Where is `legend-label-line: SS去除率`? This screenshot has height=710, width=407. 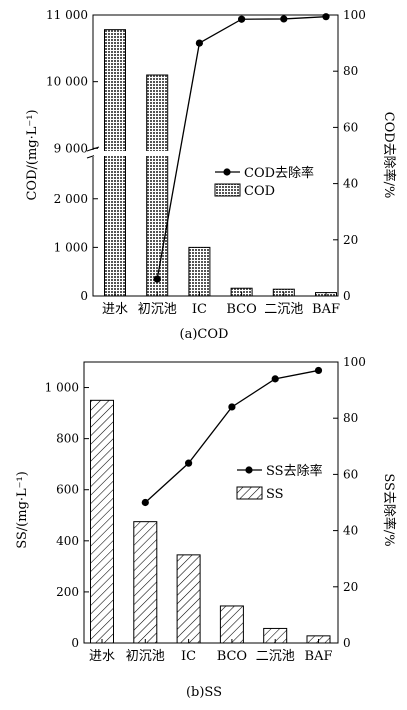
legend-label-line: SS去除率 is located at coordinates (294, 471).